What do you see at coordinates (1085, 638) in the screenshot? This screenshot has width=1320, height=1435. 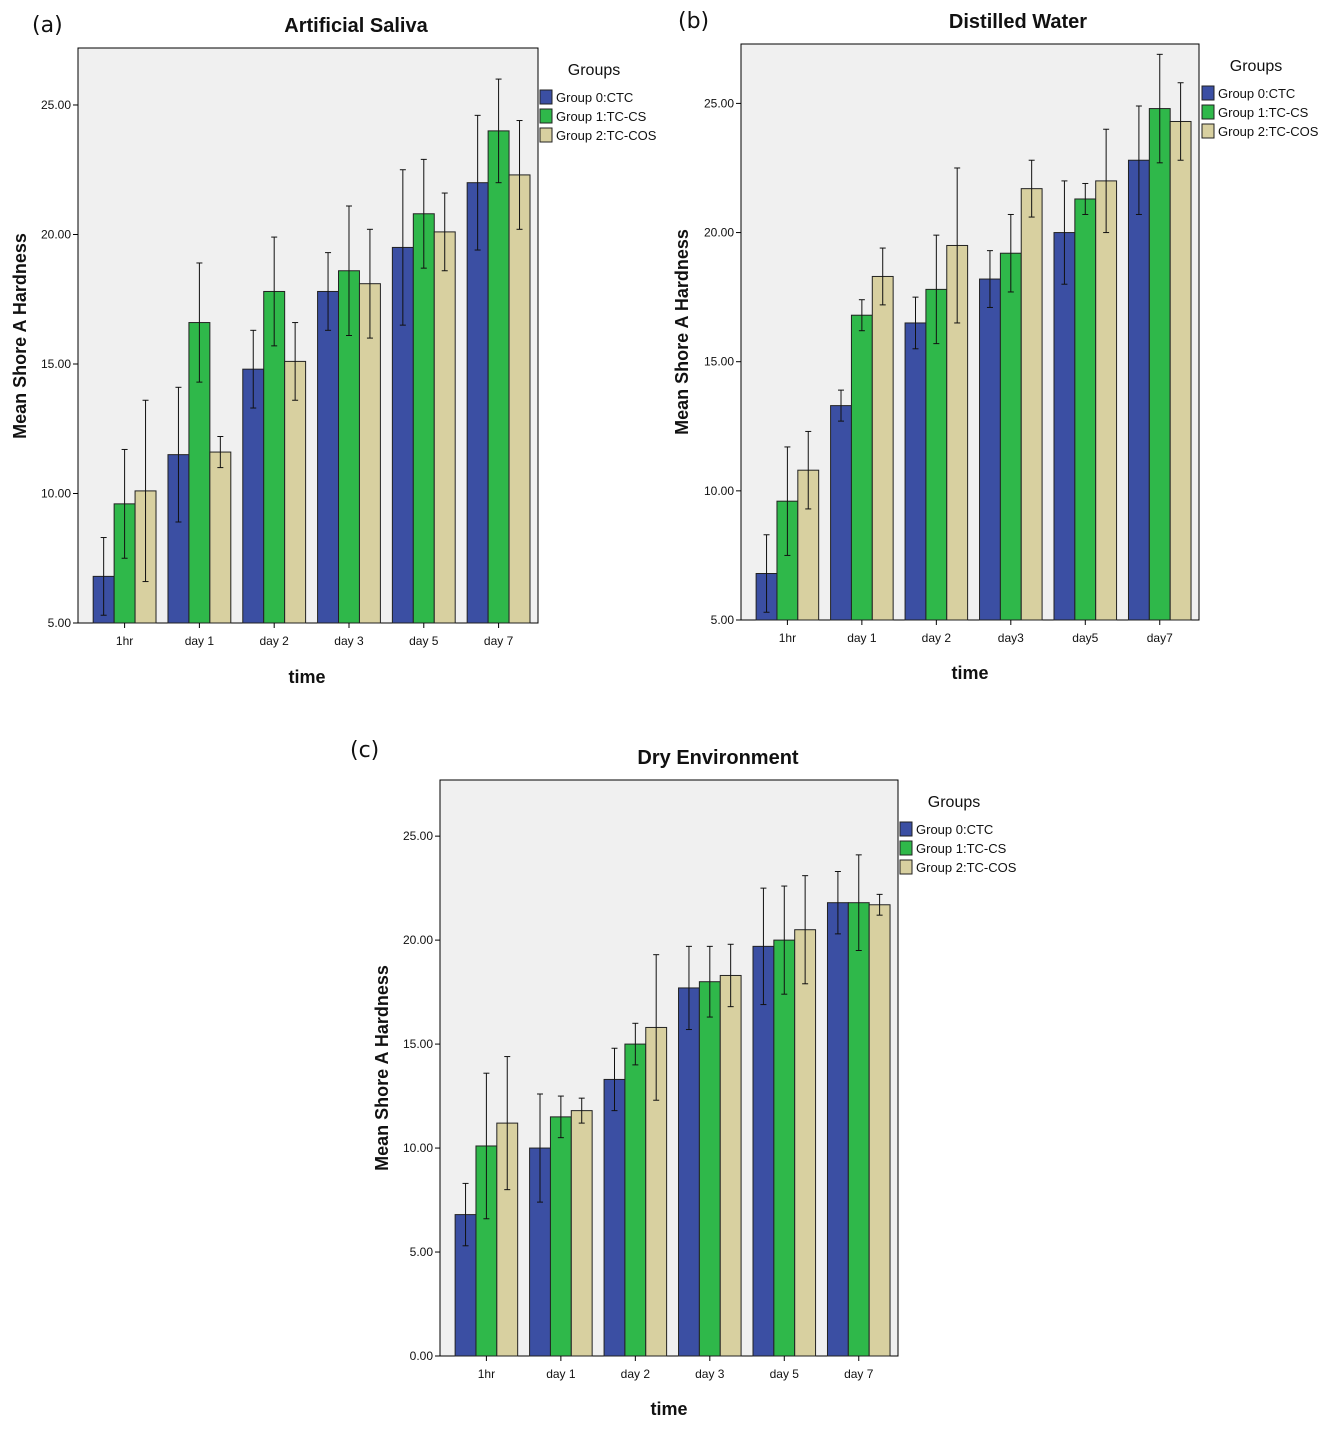 I see `x-tick-label: day5` at bounding box center [1085, 638].